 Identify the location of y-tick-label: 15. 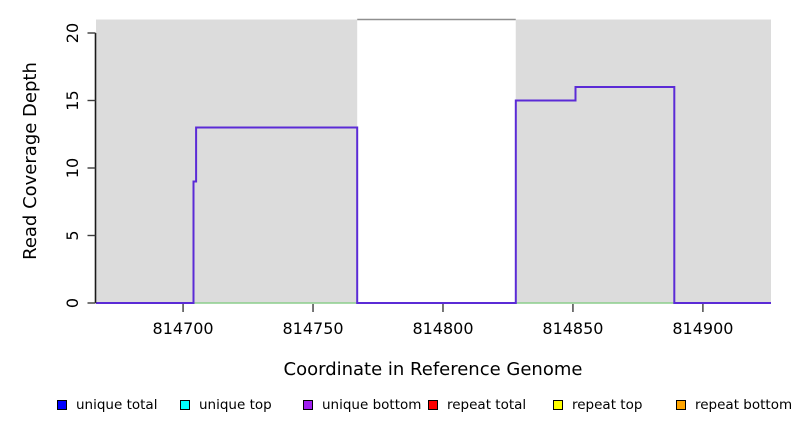
(72, 100).